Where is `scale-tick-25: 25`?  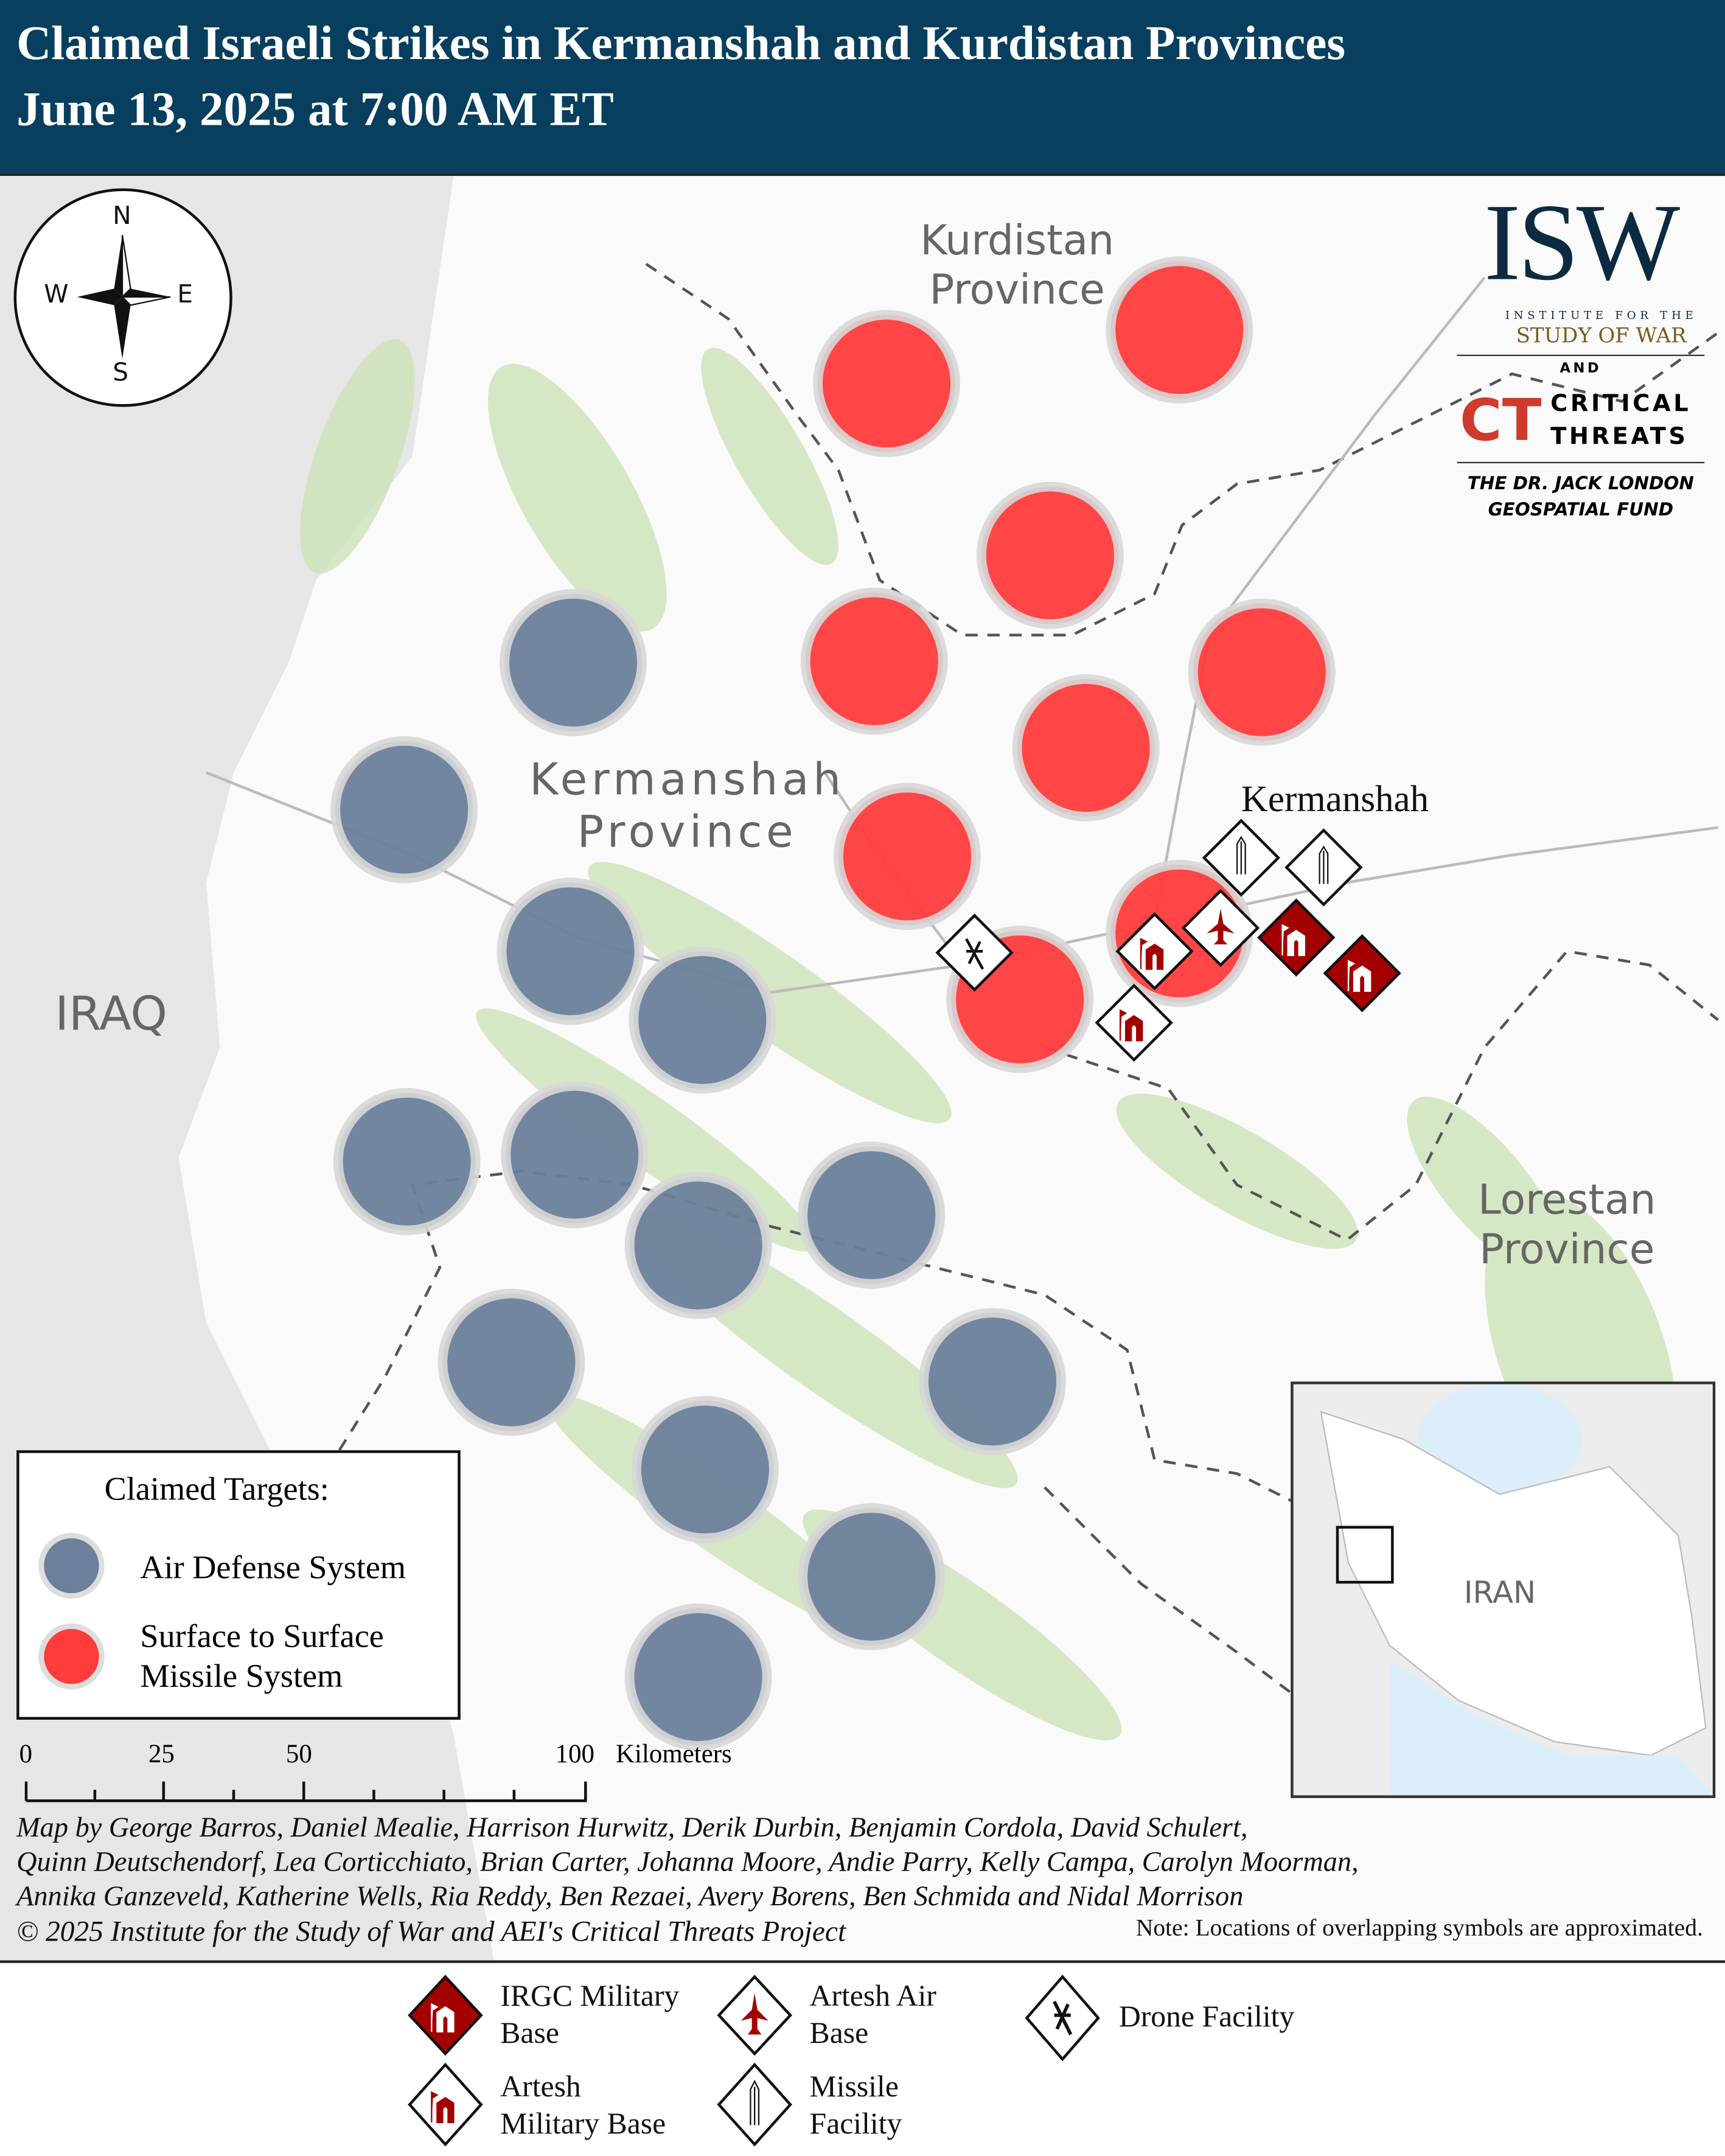 scale-tick-25: 25 is located at coordinates (161, 1755).